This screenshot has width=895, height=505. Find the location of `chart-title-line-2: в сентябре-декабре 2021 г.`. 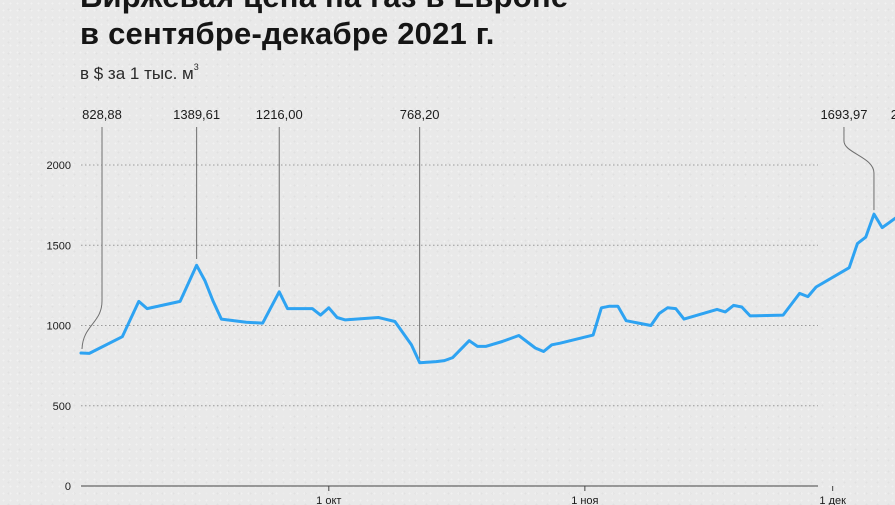

chart-title-line-2: в сентябре-декабре 2021 г. is located at coordinates (287, 33).